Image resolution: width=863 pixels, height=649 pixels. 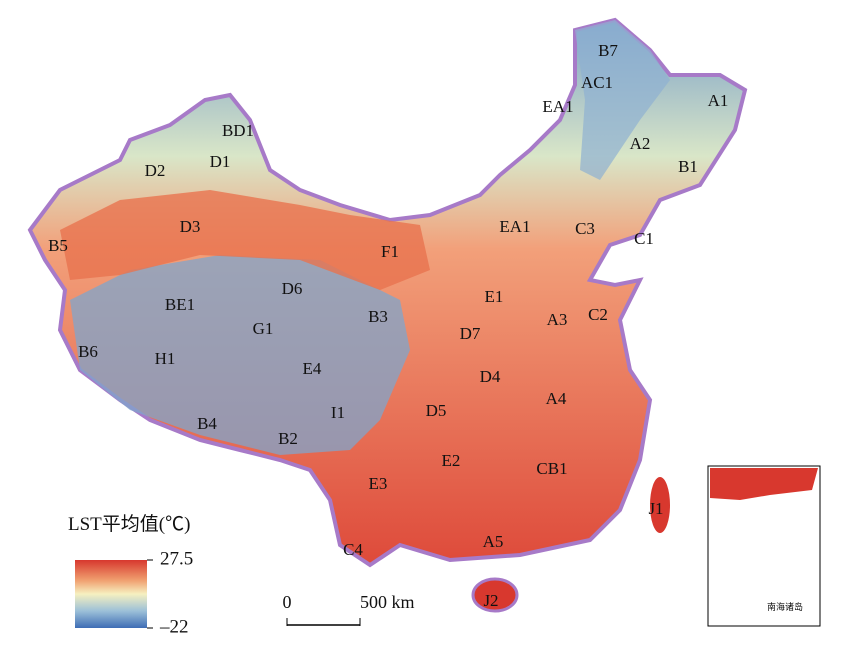 What do you see at coordinates (378, 316) in the screenshot?
I see `region-label: B3` at bounding box center [378, 316].